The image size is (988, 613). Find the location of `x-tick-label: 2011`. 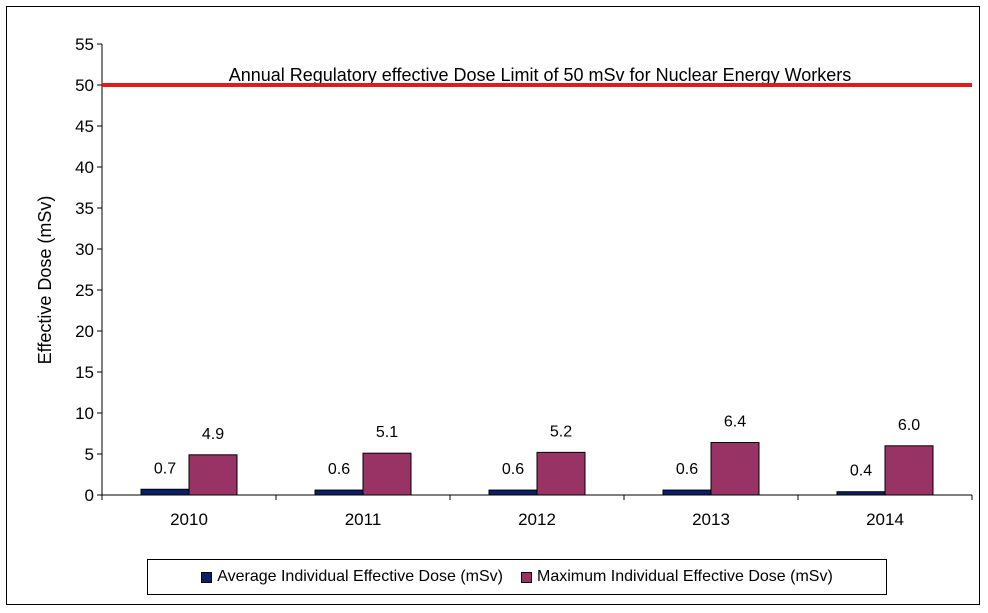

x-tick-label: 2011 is located at coordinates (363, 519).